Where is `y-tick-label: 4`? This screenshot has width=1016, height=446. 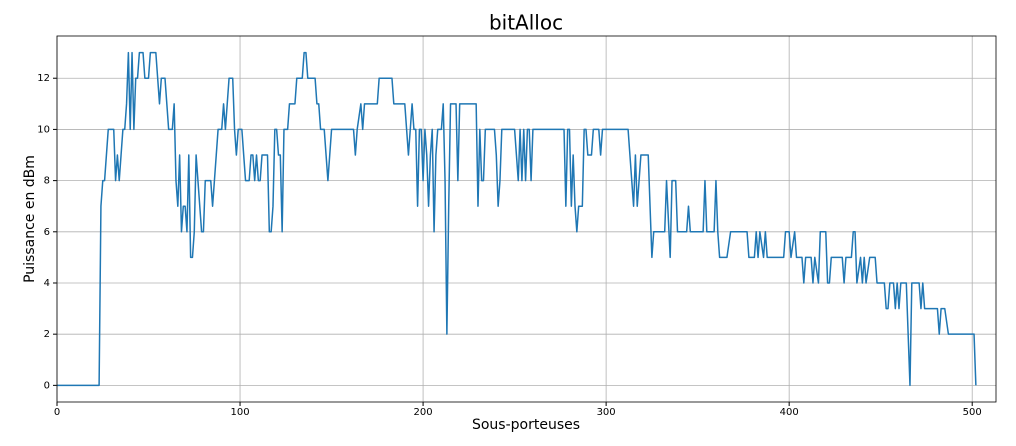 y-tick-label: 4 is located at coordinates (47, 283).